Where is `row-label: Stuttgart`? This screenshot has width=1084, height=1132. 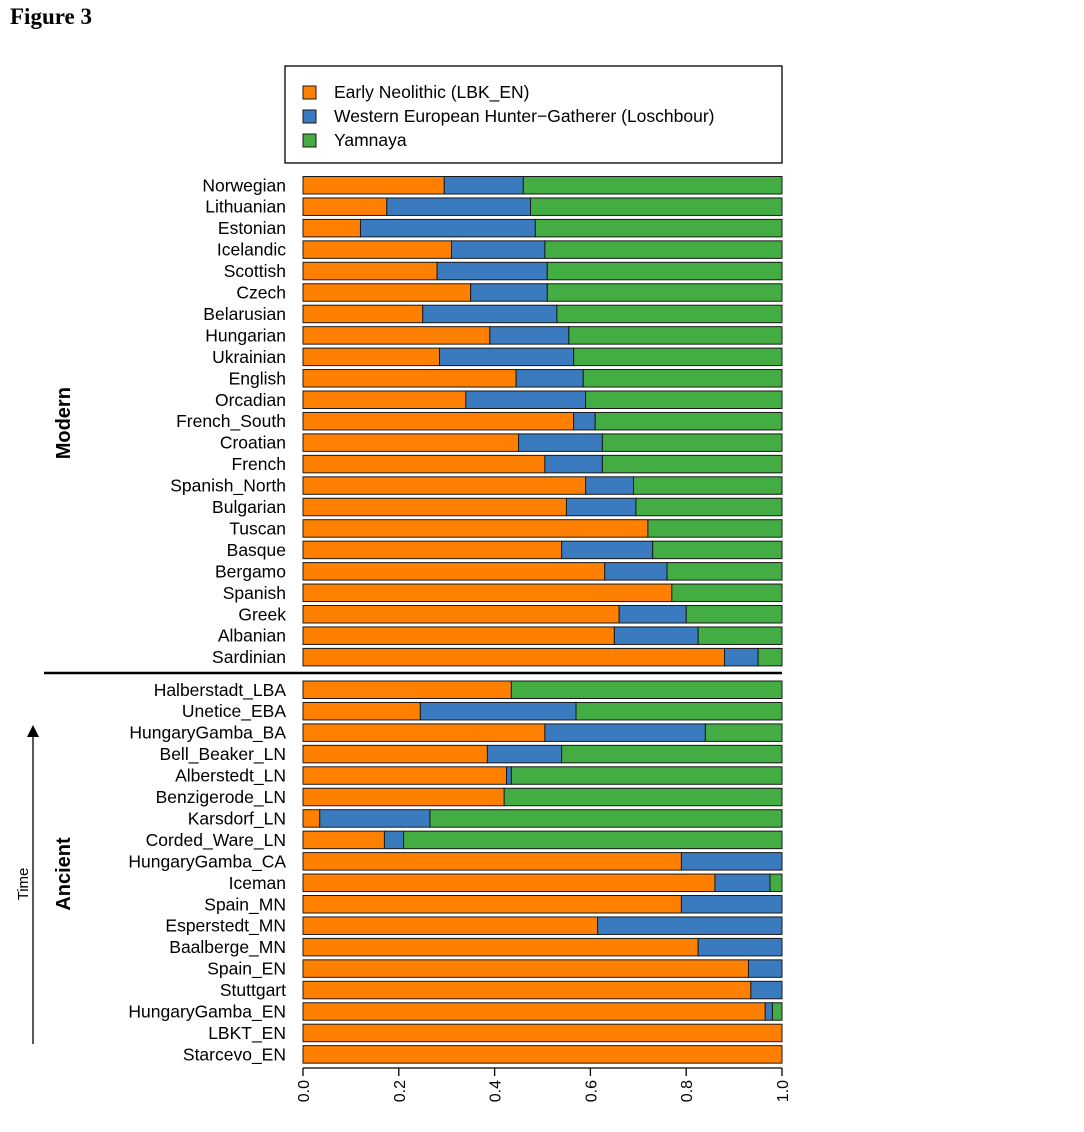
row-label: Stuttgart is located at coordinates (253, 990).